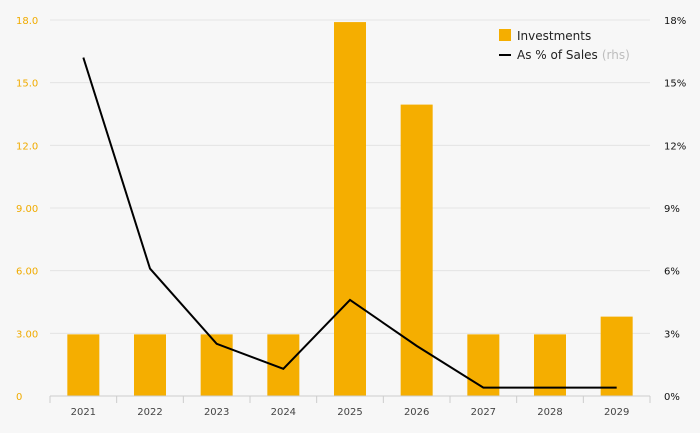  What do you see at coordinates (554, 36) in the screenshot?
I see `legend-label-investments: Investments` at bounding box center [554, 36].